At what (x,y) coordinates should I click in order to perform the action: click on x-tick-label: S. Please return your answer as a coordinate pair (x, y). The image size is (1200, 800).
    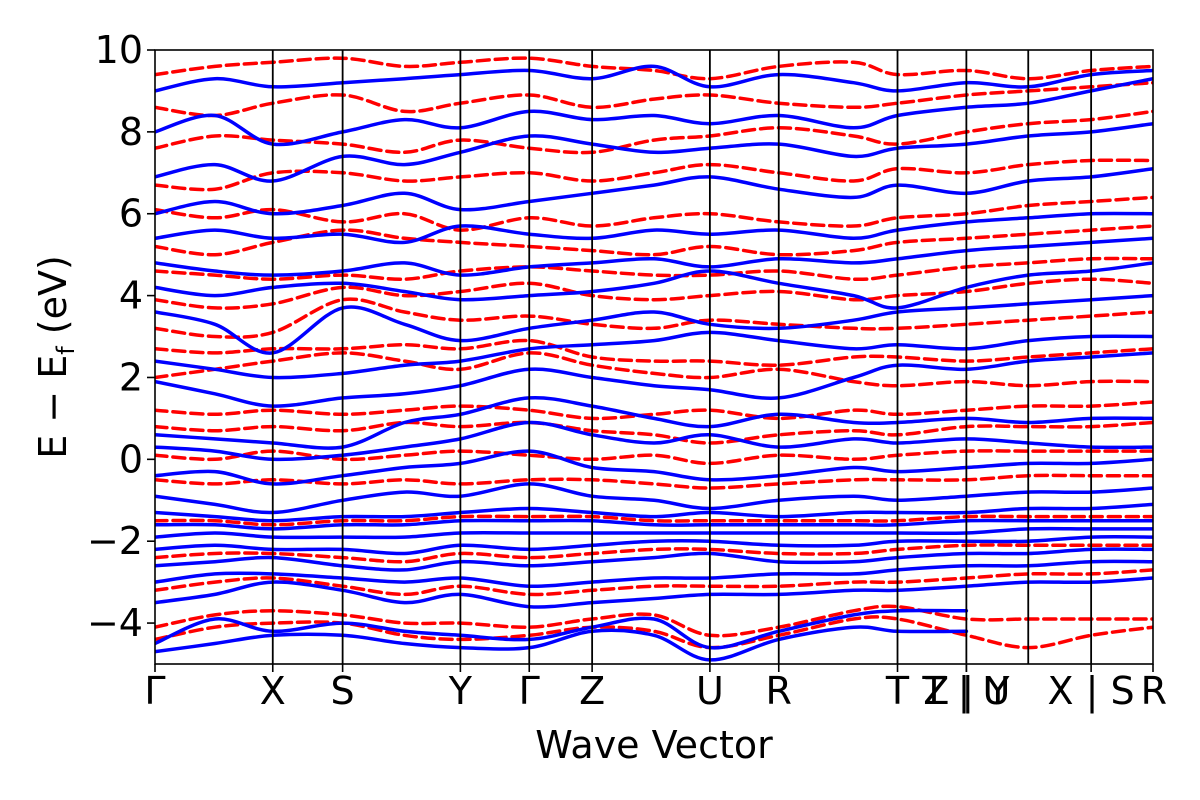
    Looking at the image, I should click on (343, 691).